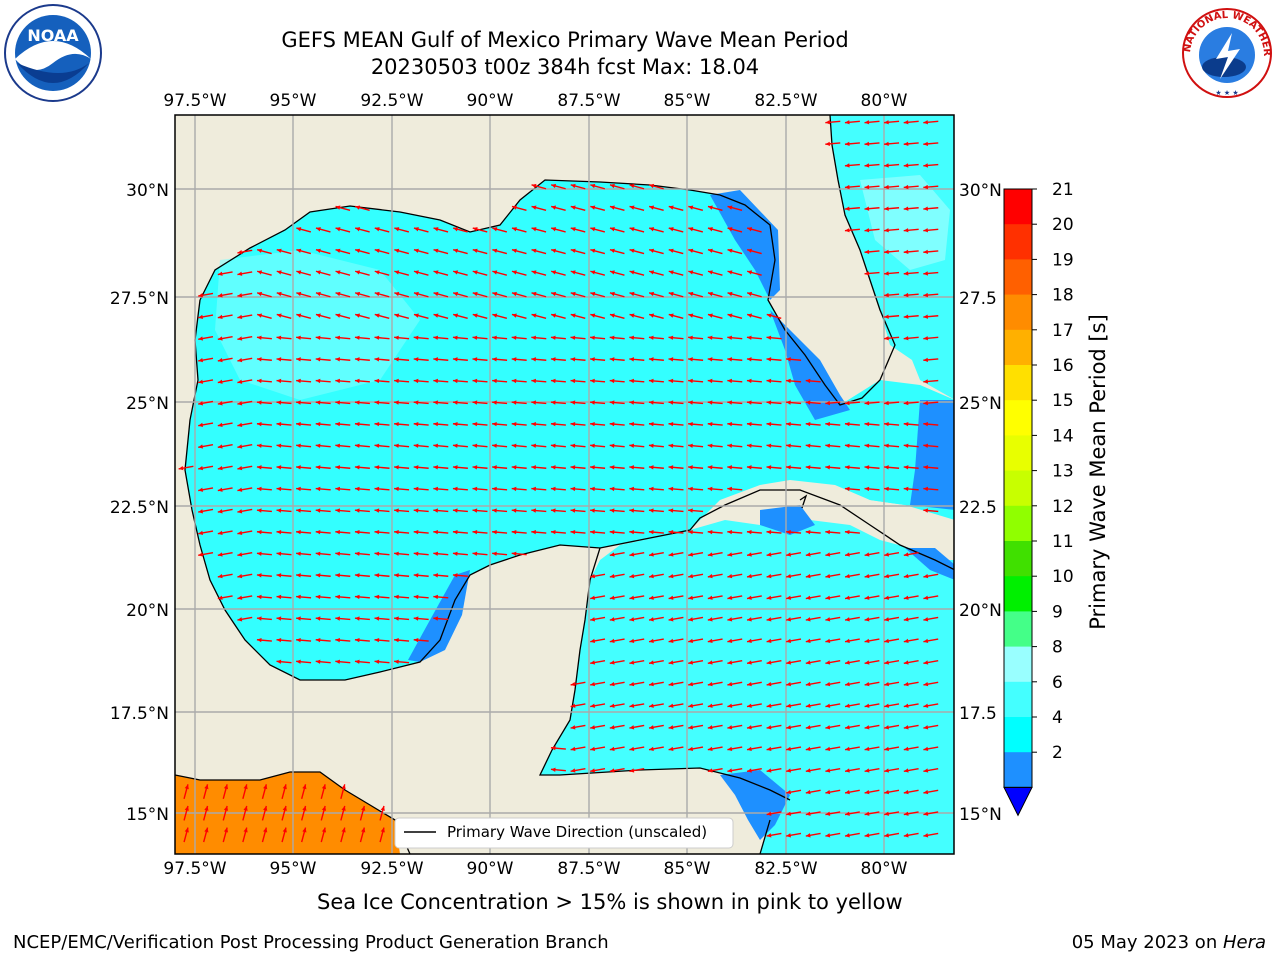 This screenshot has height=960, width=1280. Describe the element at coordinates (978, 508) in the screenshot. I see `lat-label: 22.5` at that location.